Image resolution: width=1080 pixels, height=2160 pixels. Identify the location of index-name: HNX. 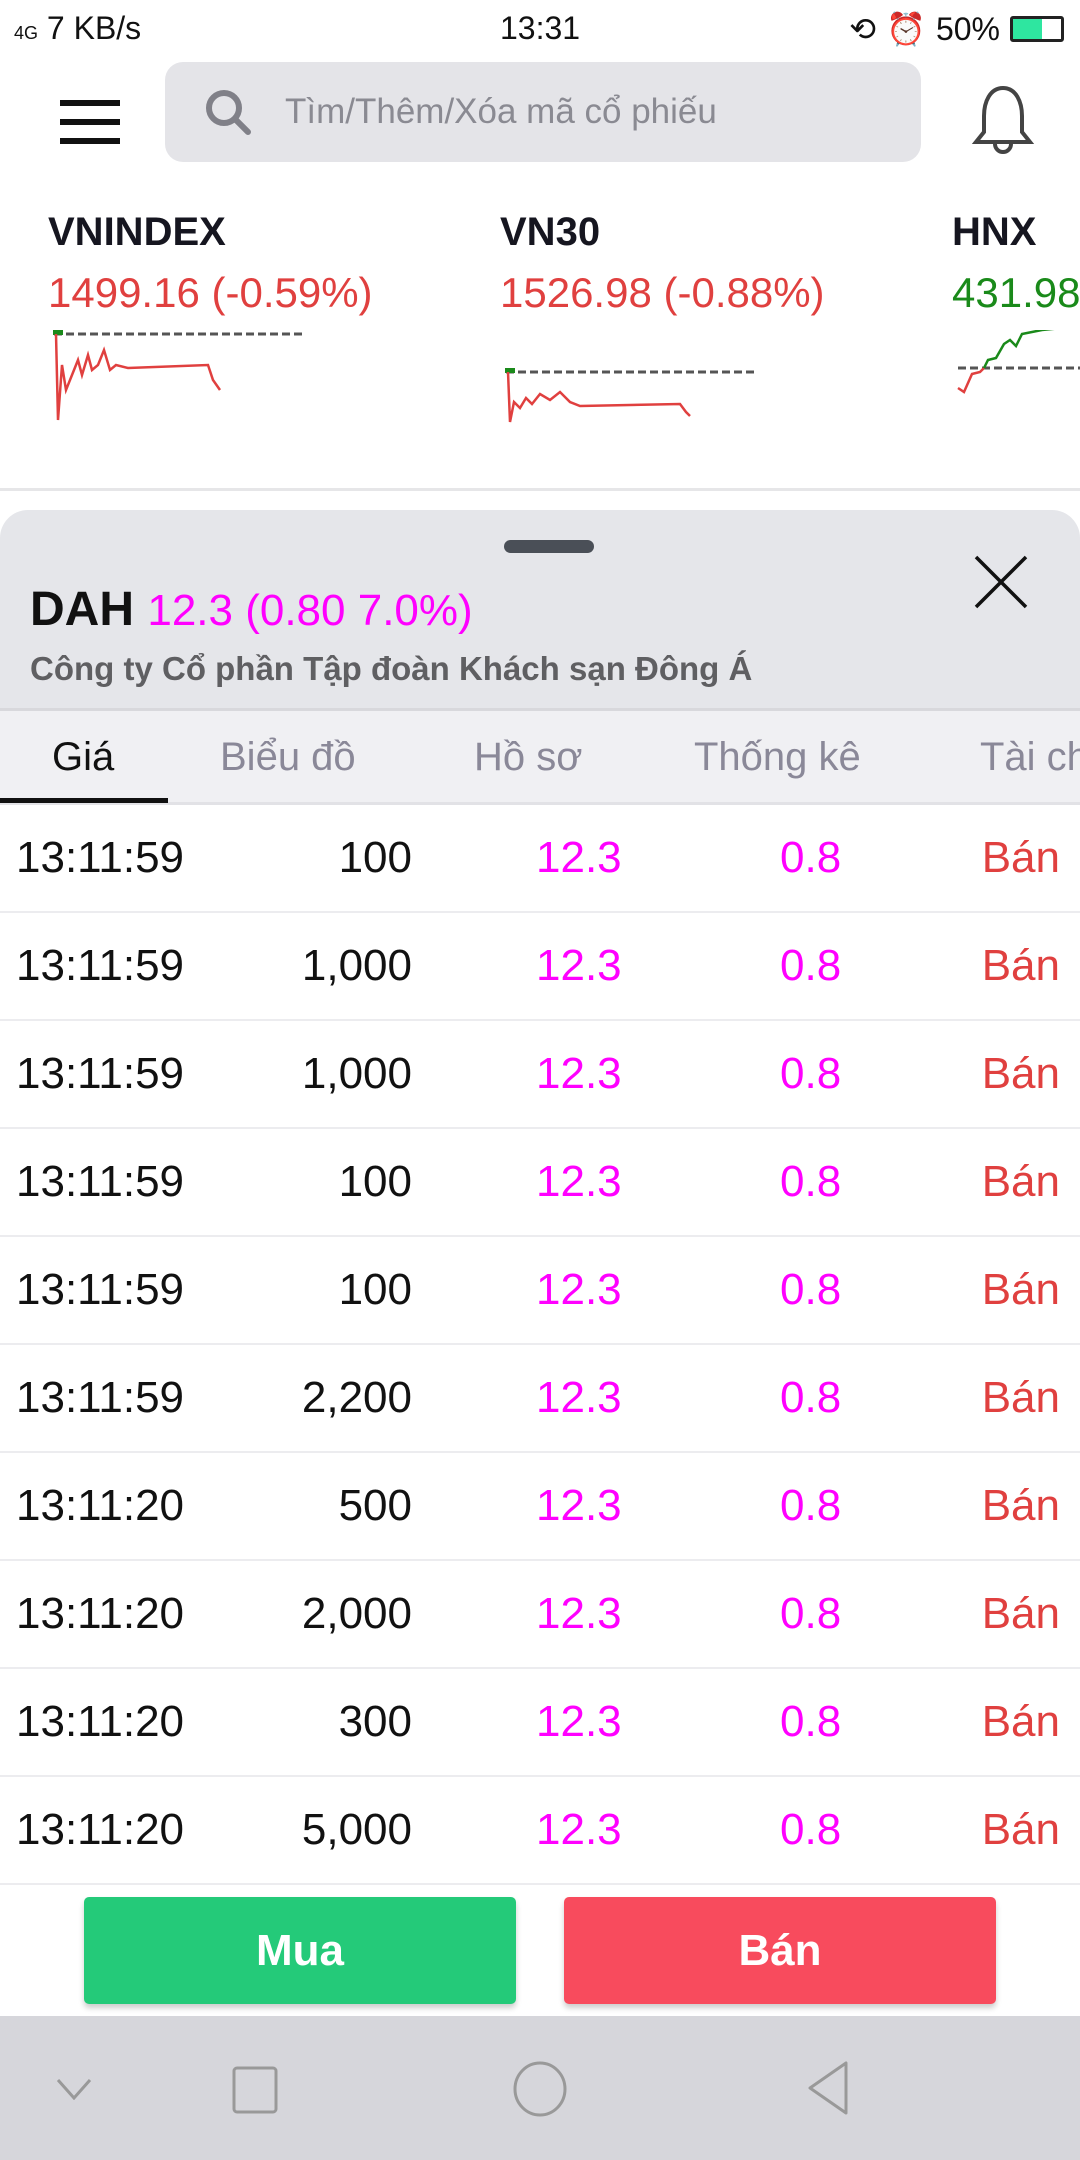
(994, 232).